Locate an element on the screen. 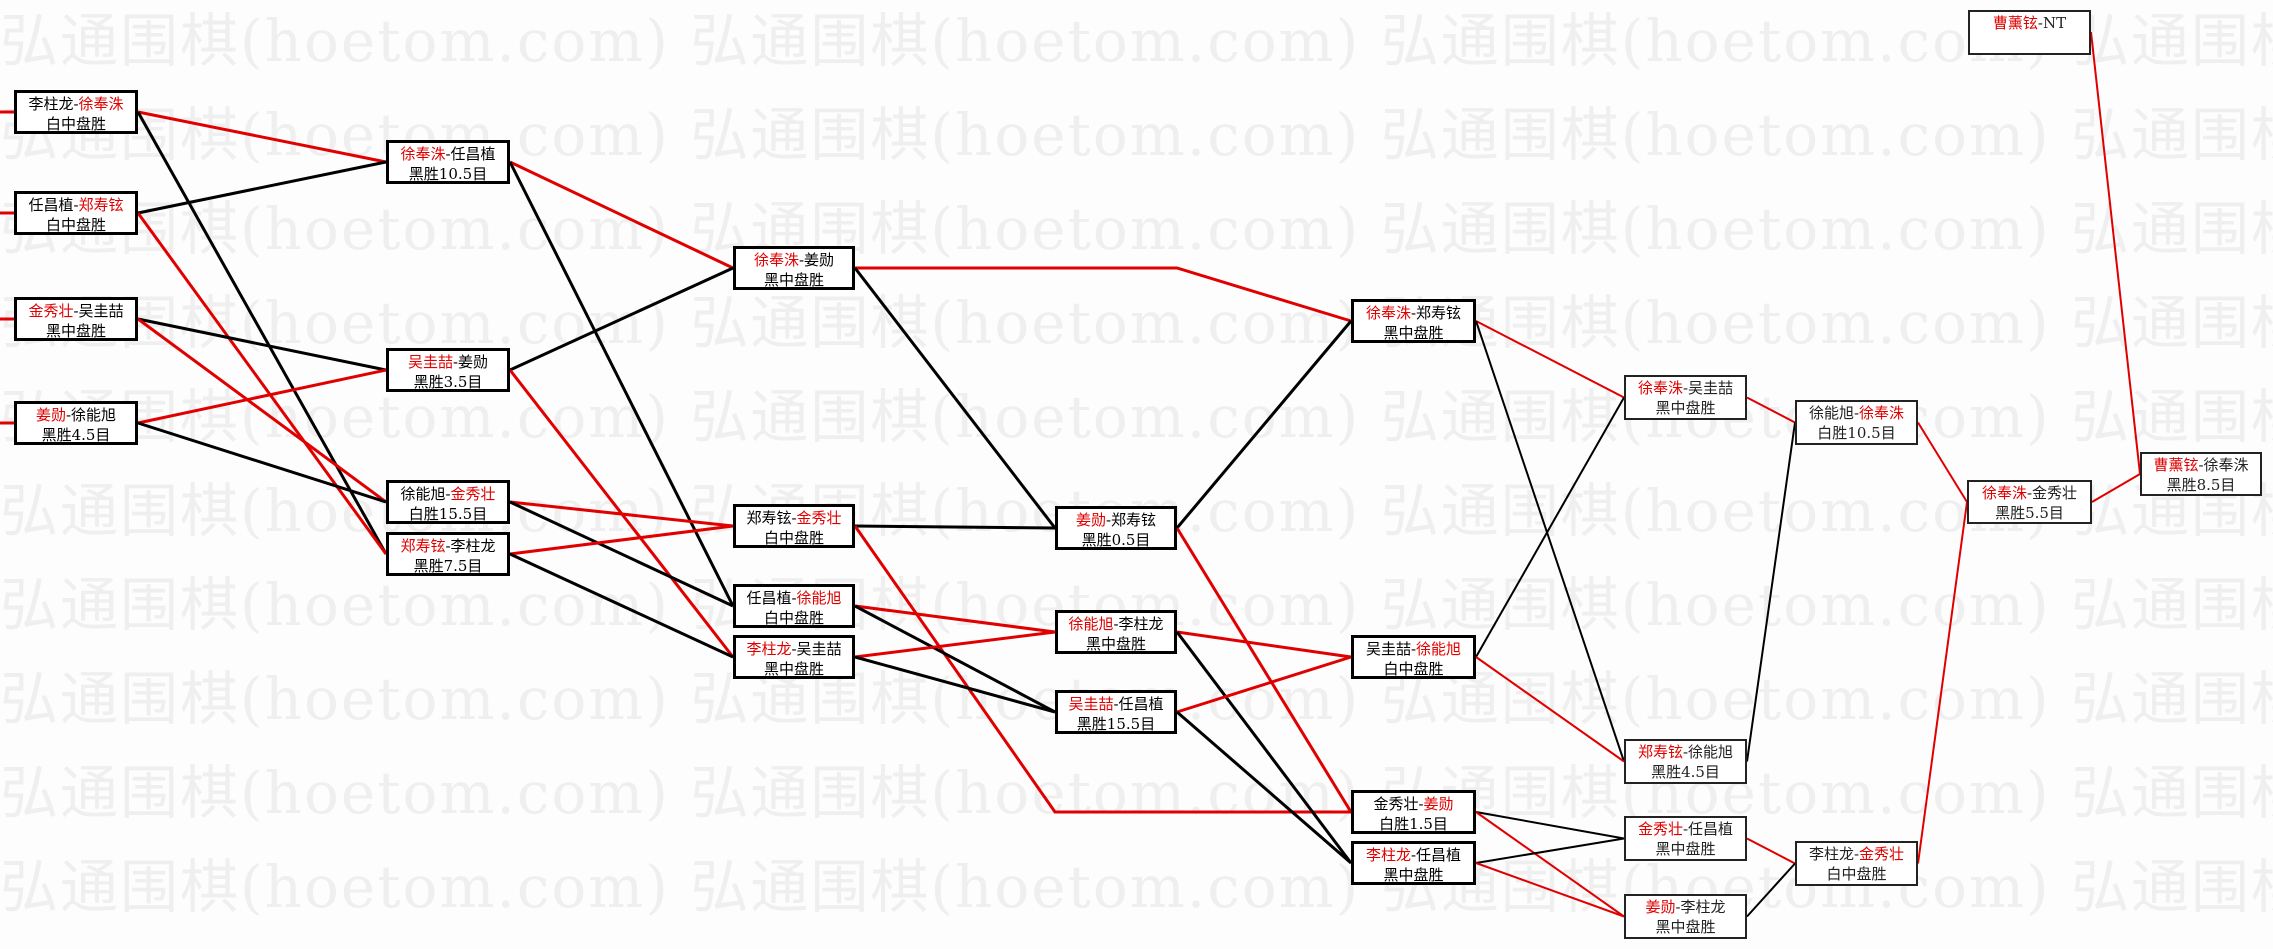  match-box: 徐奉洙-任昌植 黑胜10.5目 is located at coordinates (448, 162).